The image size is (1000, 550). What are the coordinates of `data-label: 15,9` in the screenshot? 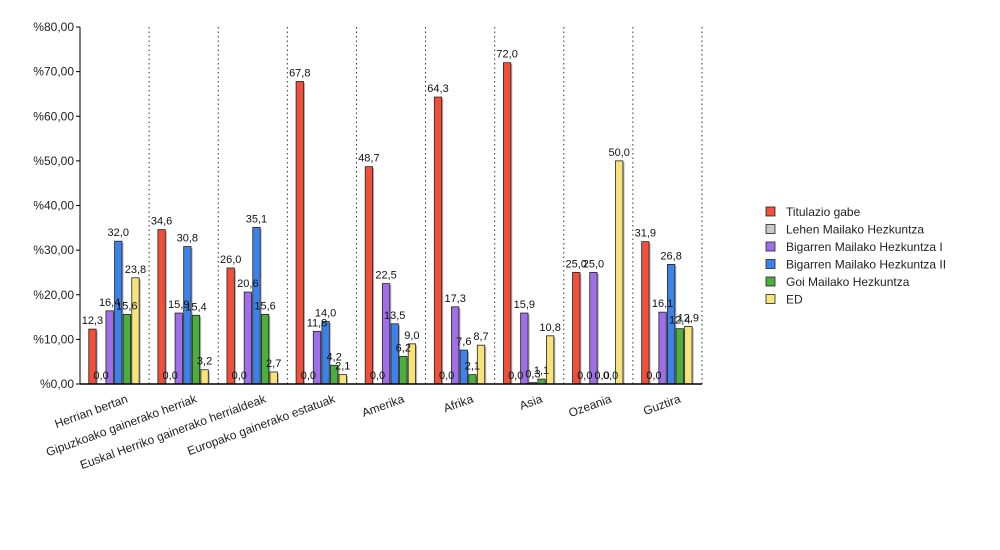 It's located at (524, 305).